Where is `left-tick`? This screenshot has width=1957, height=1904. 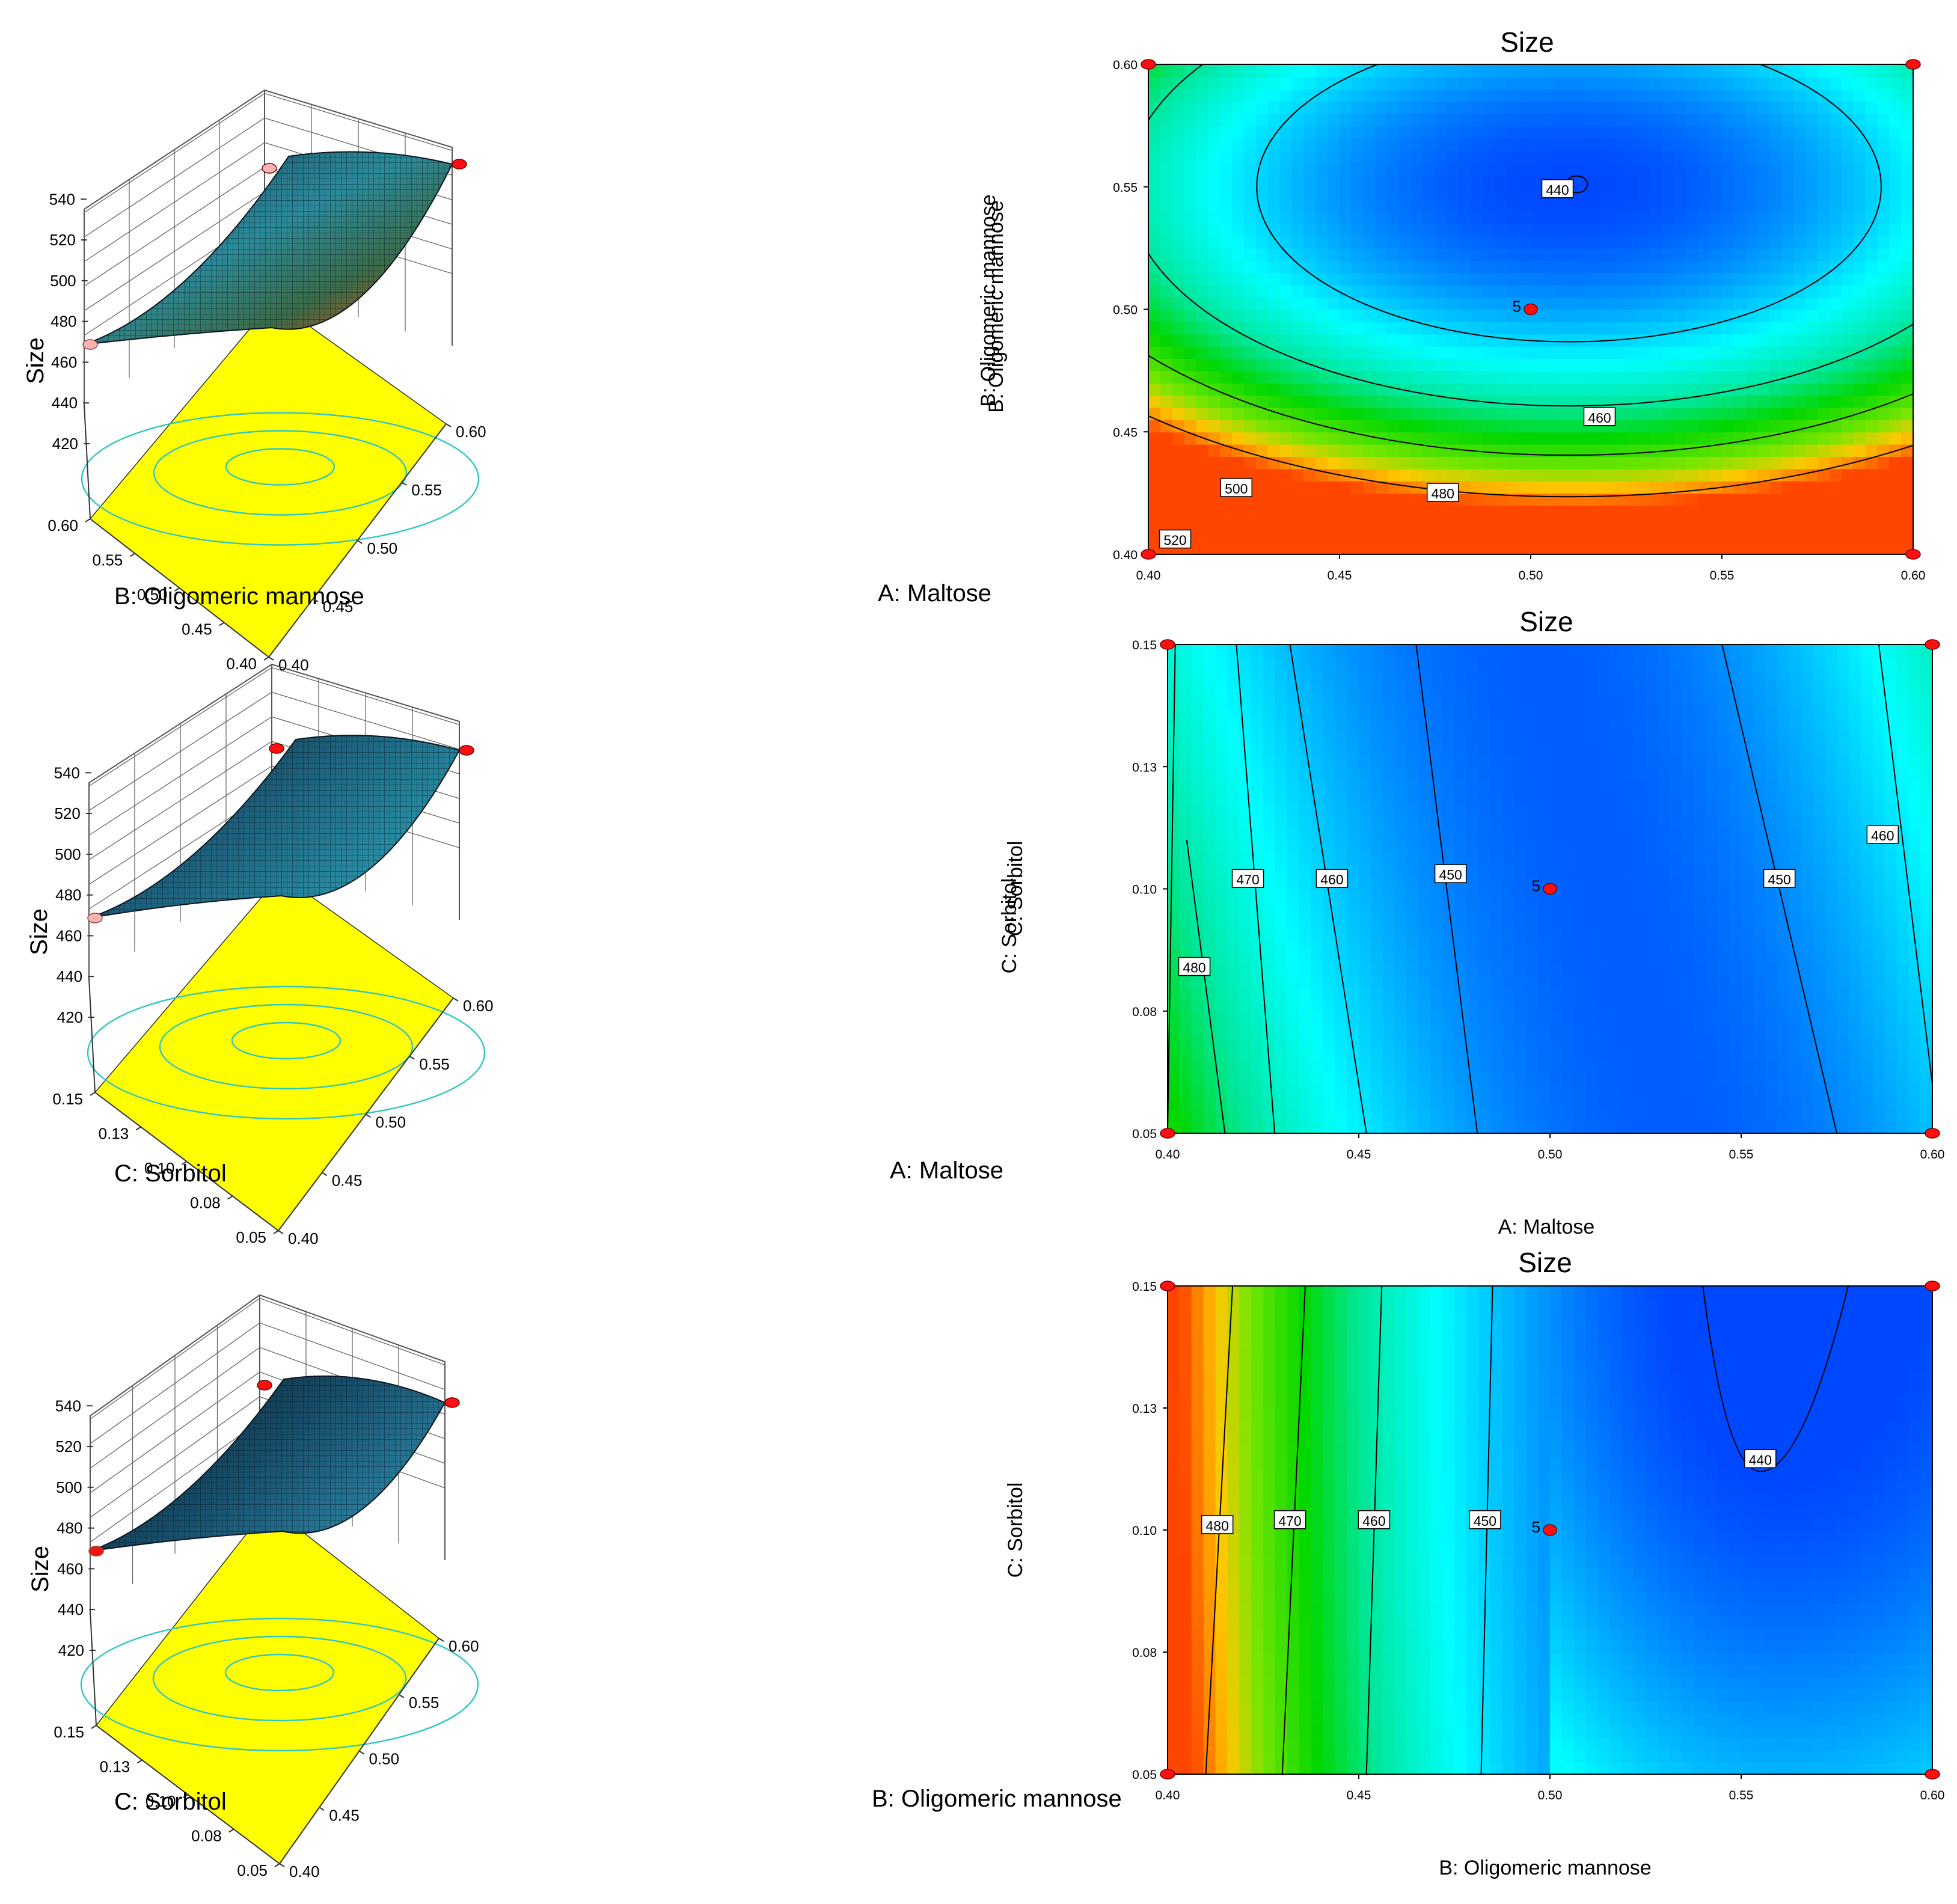
left-tick is located at coordinates (277, 1865).